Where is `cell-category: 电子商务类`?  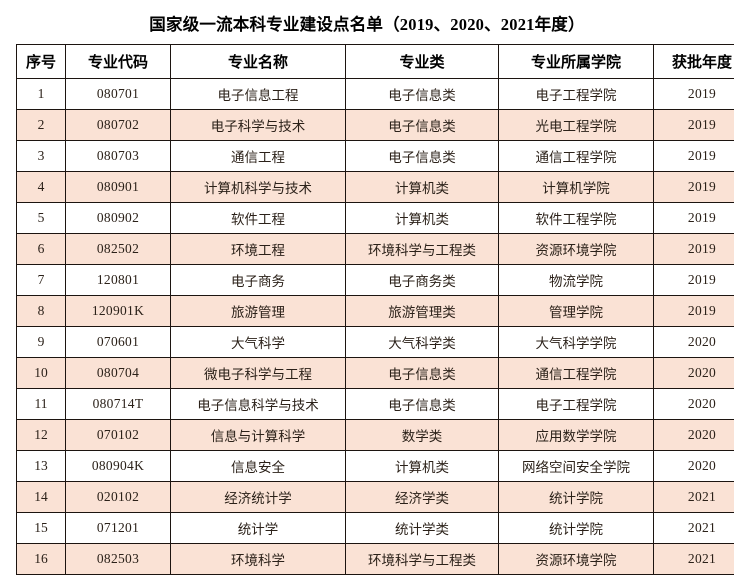 cell-category: 电子商务类 is located at coordinates (422, 280).